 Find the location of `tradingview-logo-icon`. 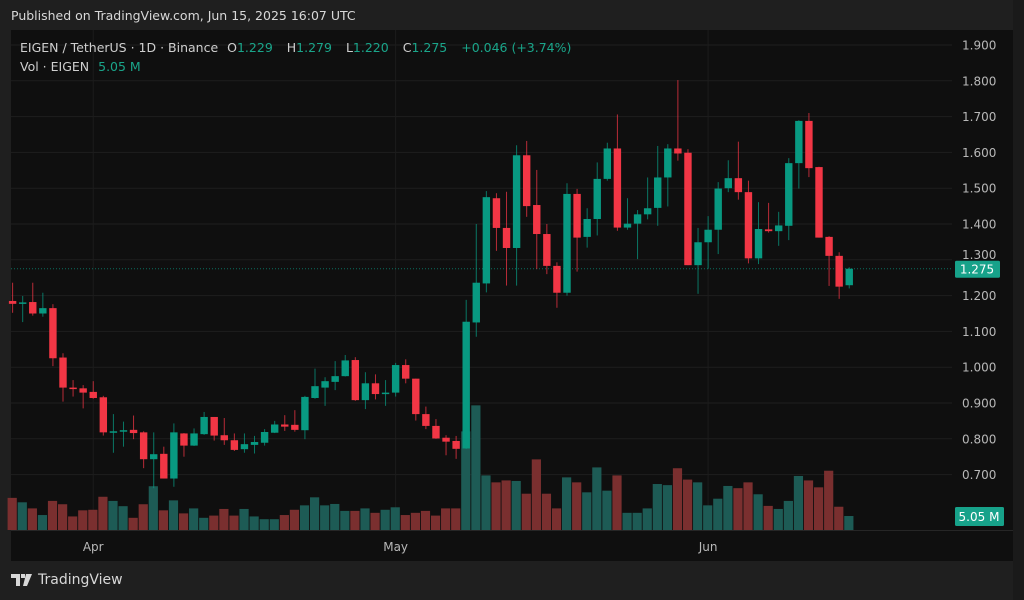

tradingview-logo-icon is located at coordinates (21, 580).